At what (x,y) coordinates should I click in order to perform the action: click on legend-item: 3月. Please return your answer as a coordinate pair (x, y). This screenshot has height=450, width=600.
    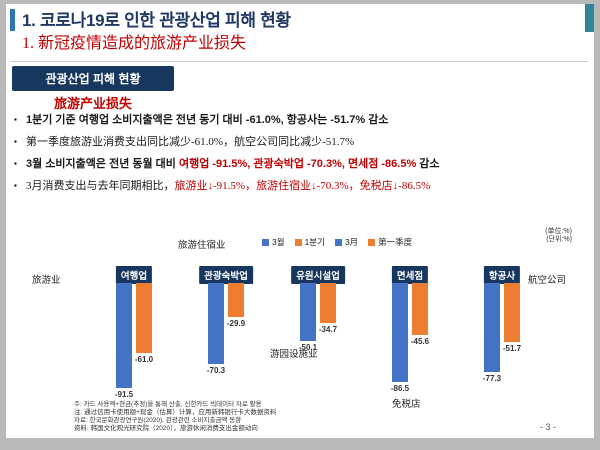
    Looking at the image, I should click on (346, 242).